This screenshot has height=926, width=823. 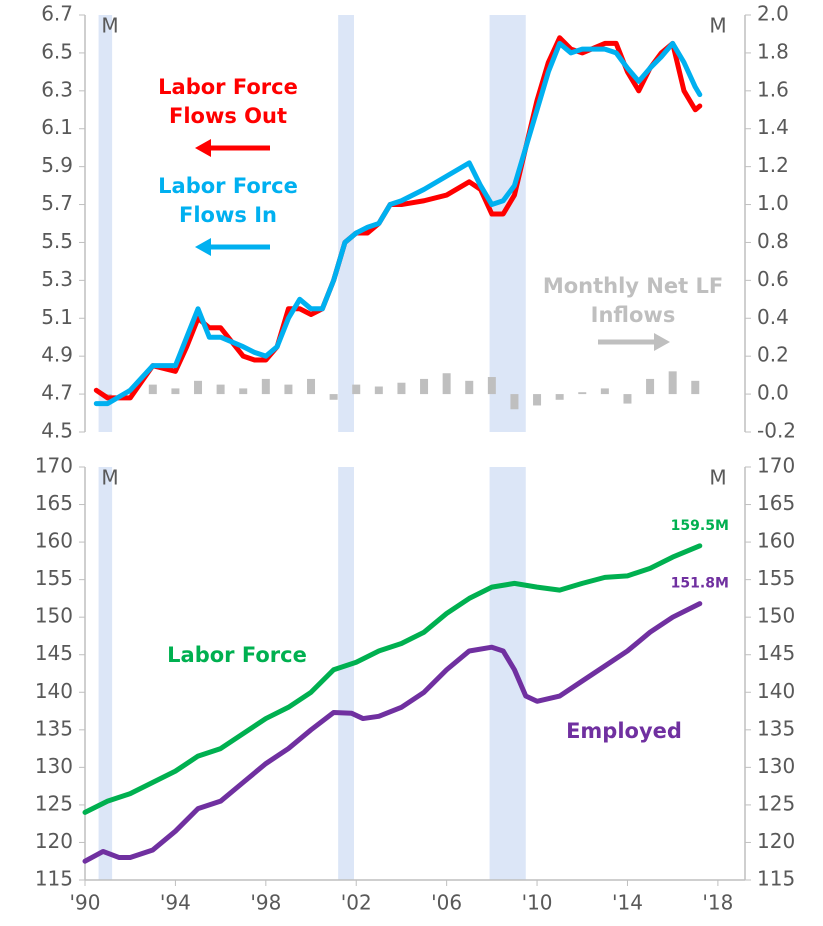 I want to click on y2-tick-label: 160, so click(x=776, y=541).